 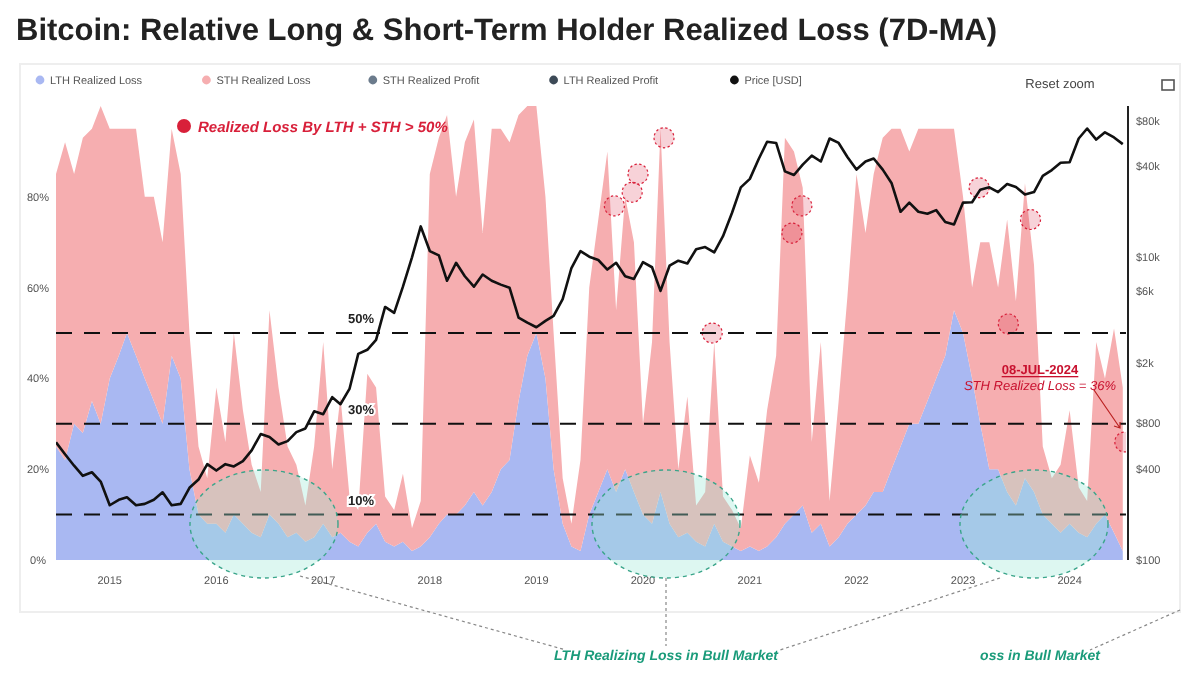 I want to click on chart-title: Bitcoin: Relative Long & Short-Term Holder Realized Loss (7D-MA), so click(x=507, y=31).